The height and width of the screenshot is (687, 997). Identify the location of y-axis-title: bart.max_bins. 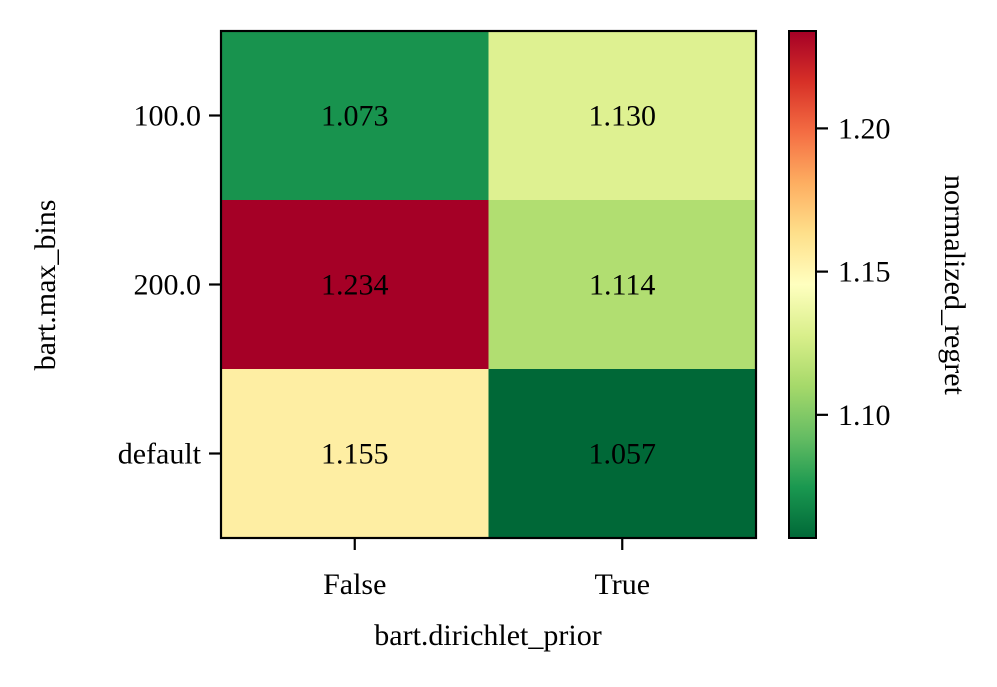
(45, 285).